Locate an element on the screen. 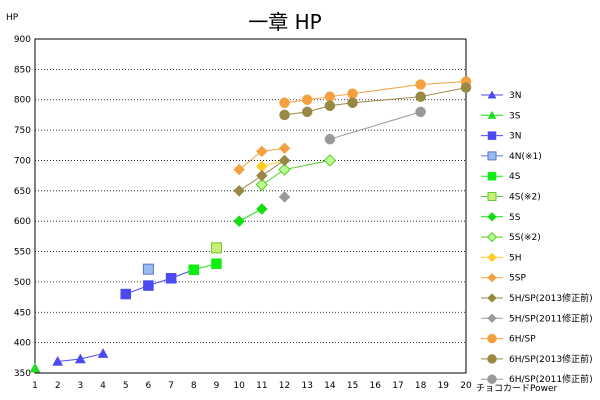  legend-item: 5SP is located at coordinates (503, 278).